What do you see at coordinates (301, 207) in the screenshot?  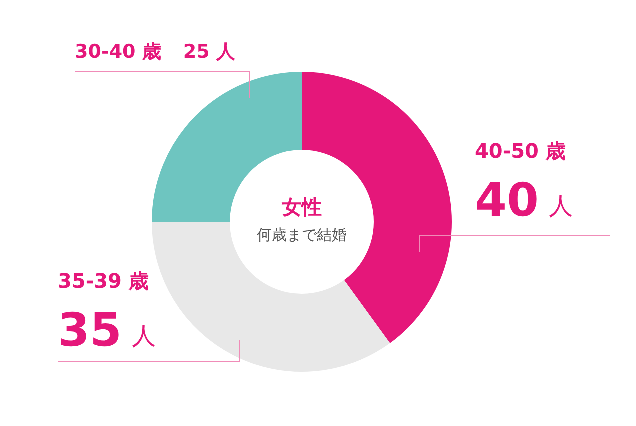 I see `text: 女性` at bounding box center [301, 207].